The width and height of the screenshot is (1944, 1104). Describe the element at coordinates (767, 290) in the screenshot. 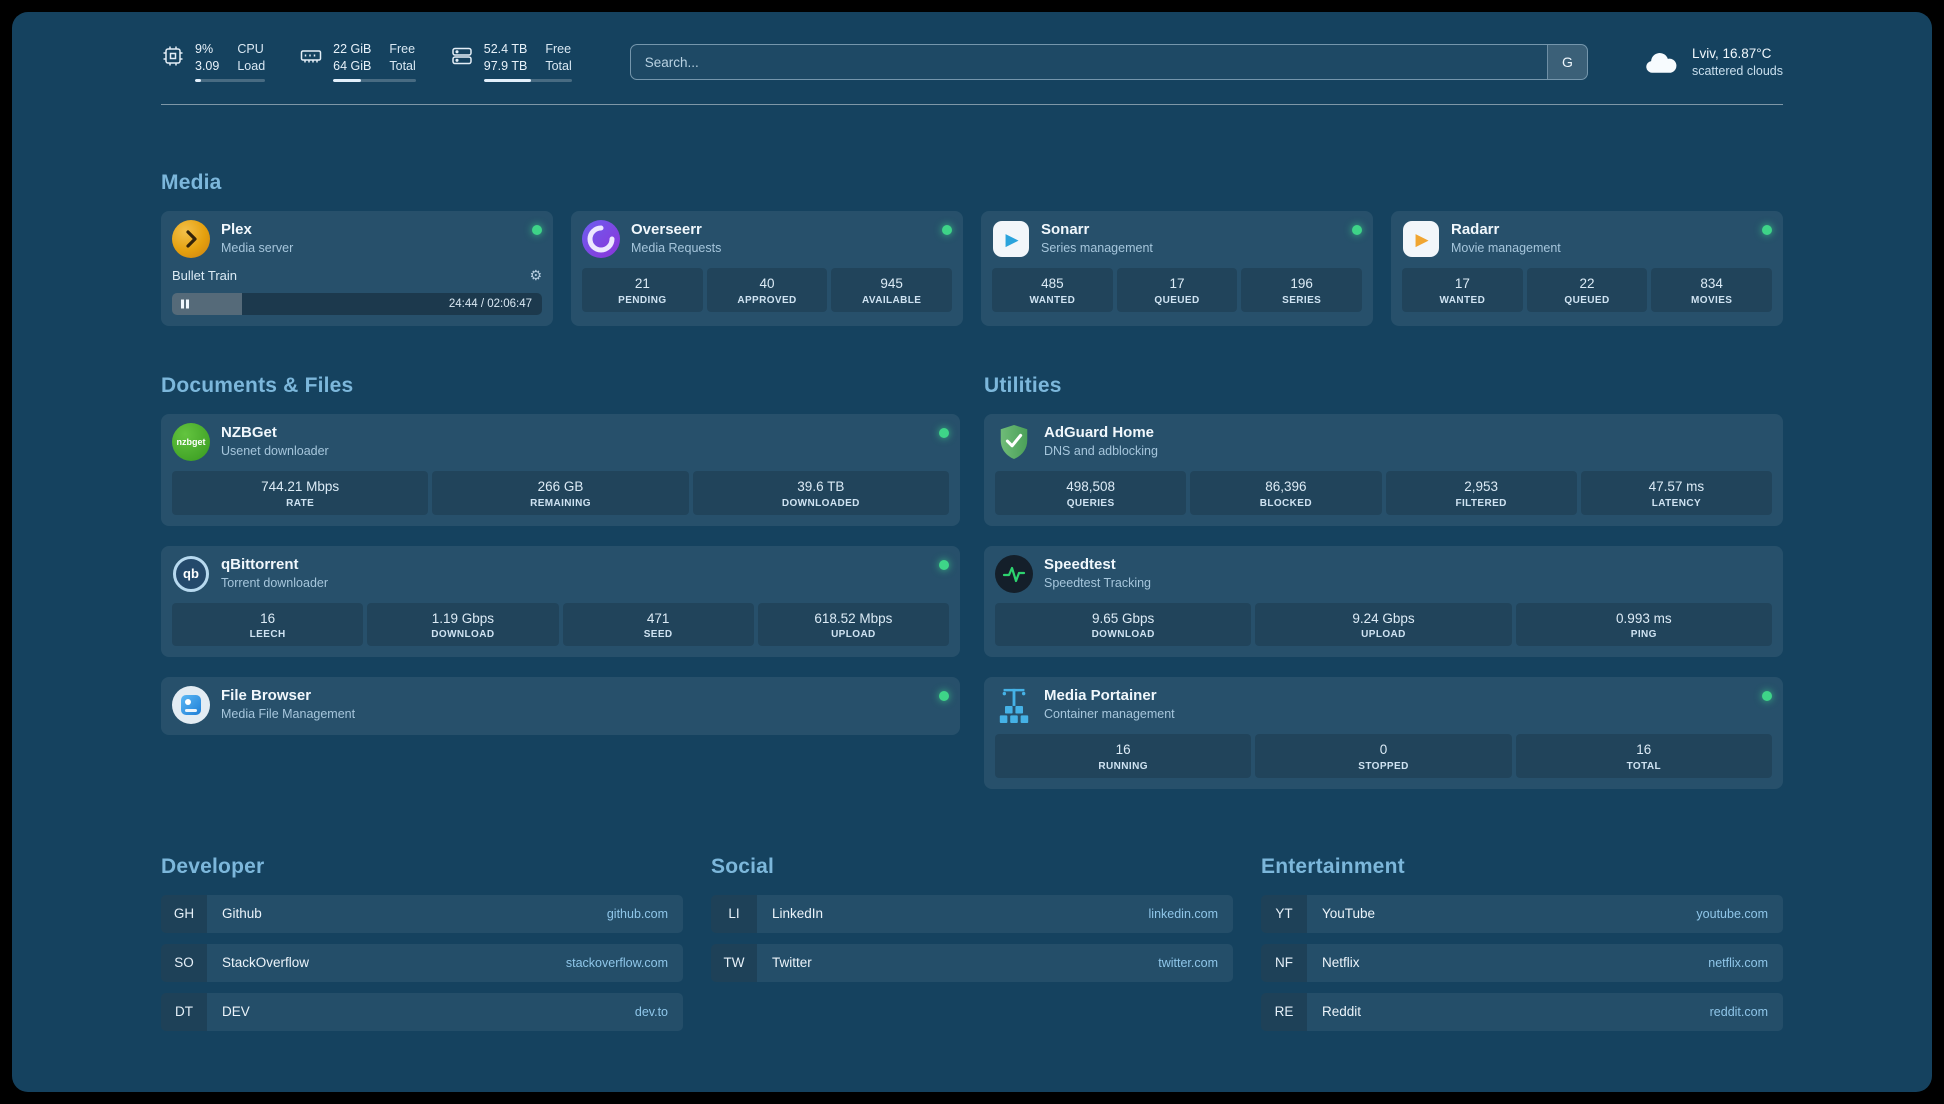

I see `stat-block: 40 APPROVED` at that location.